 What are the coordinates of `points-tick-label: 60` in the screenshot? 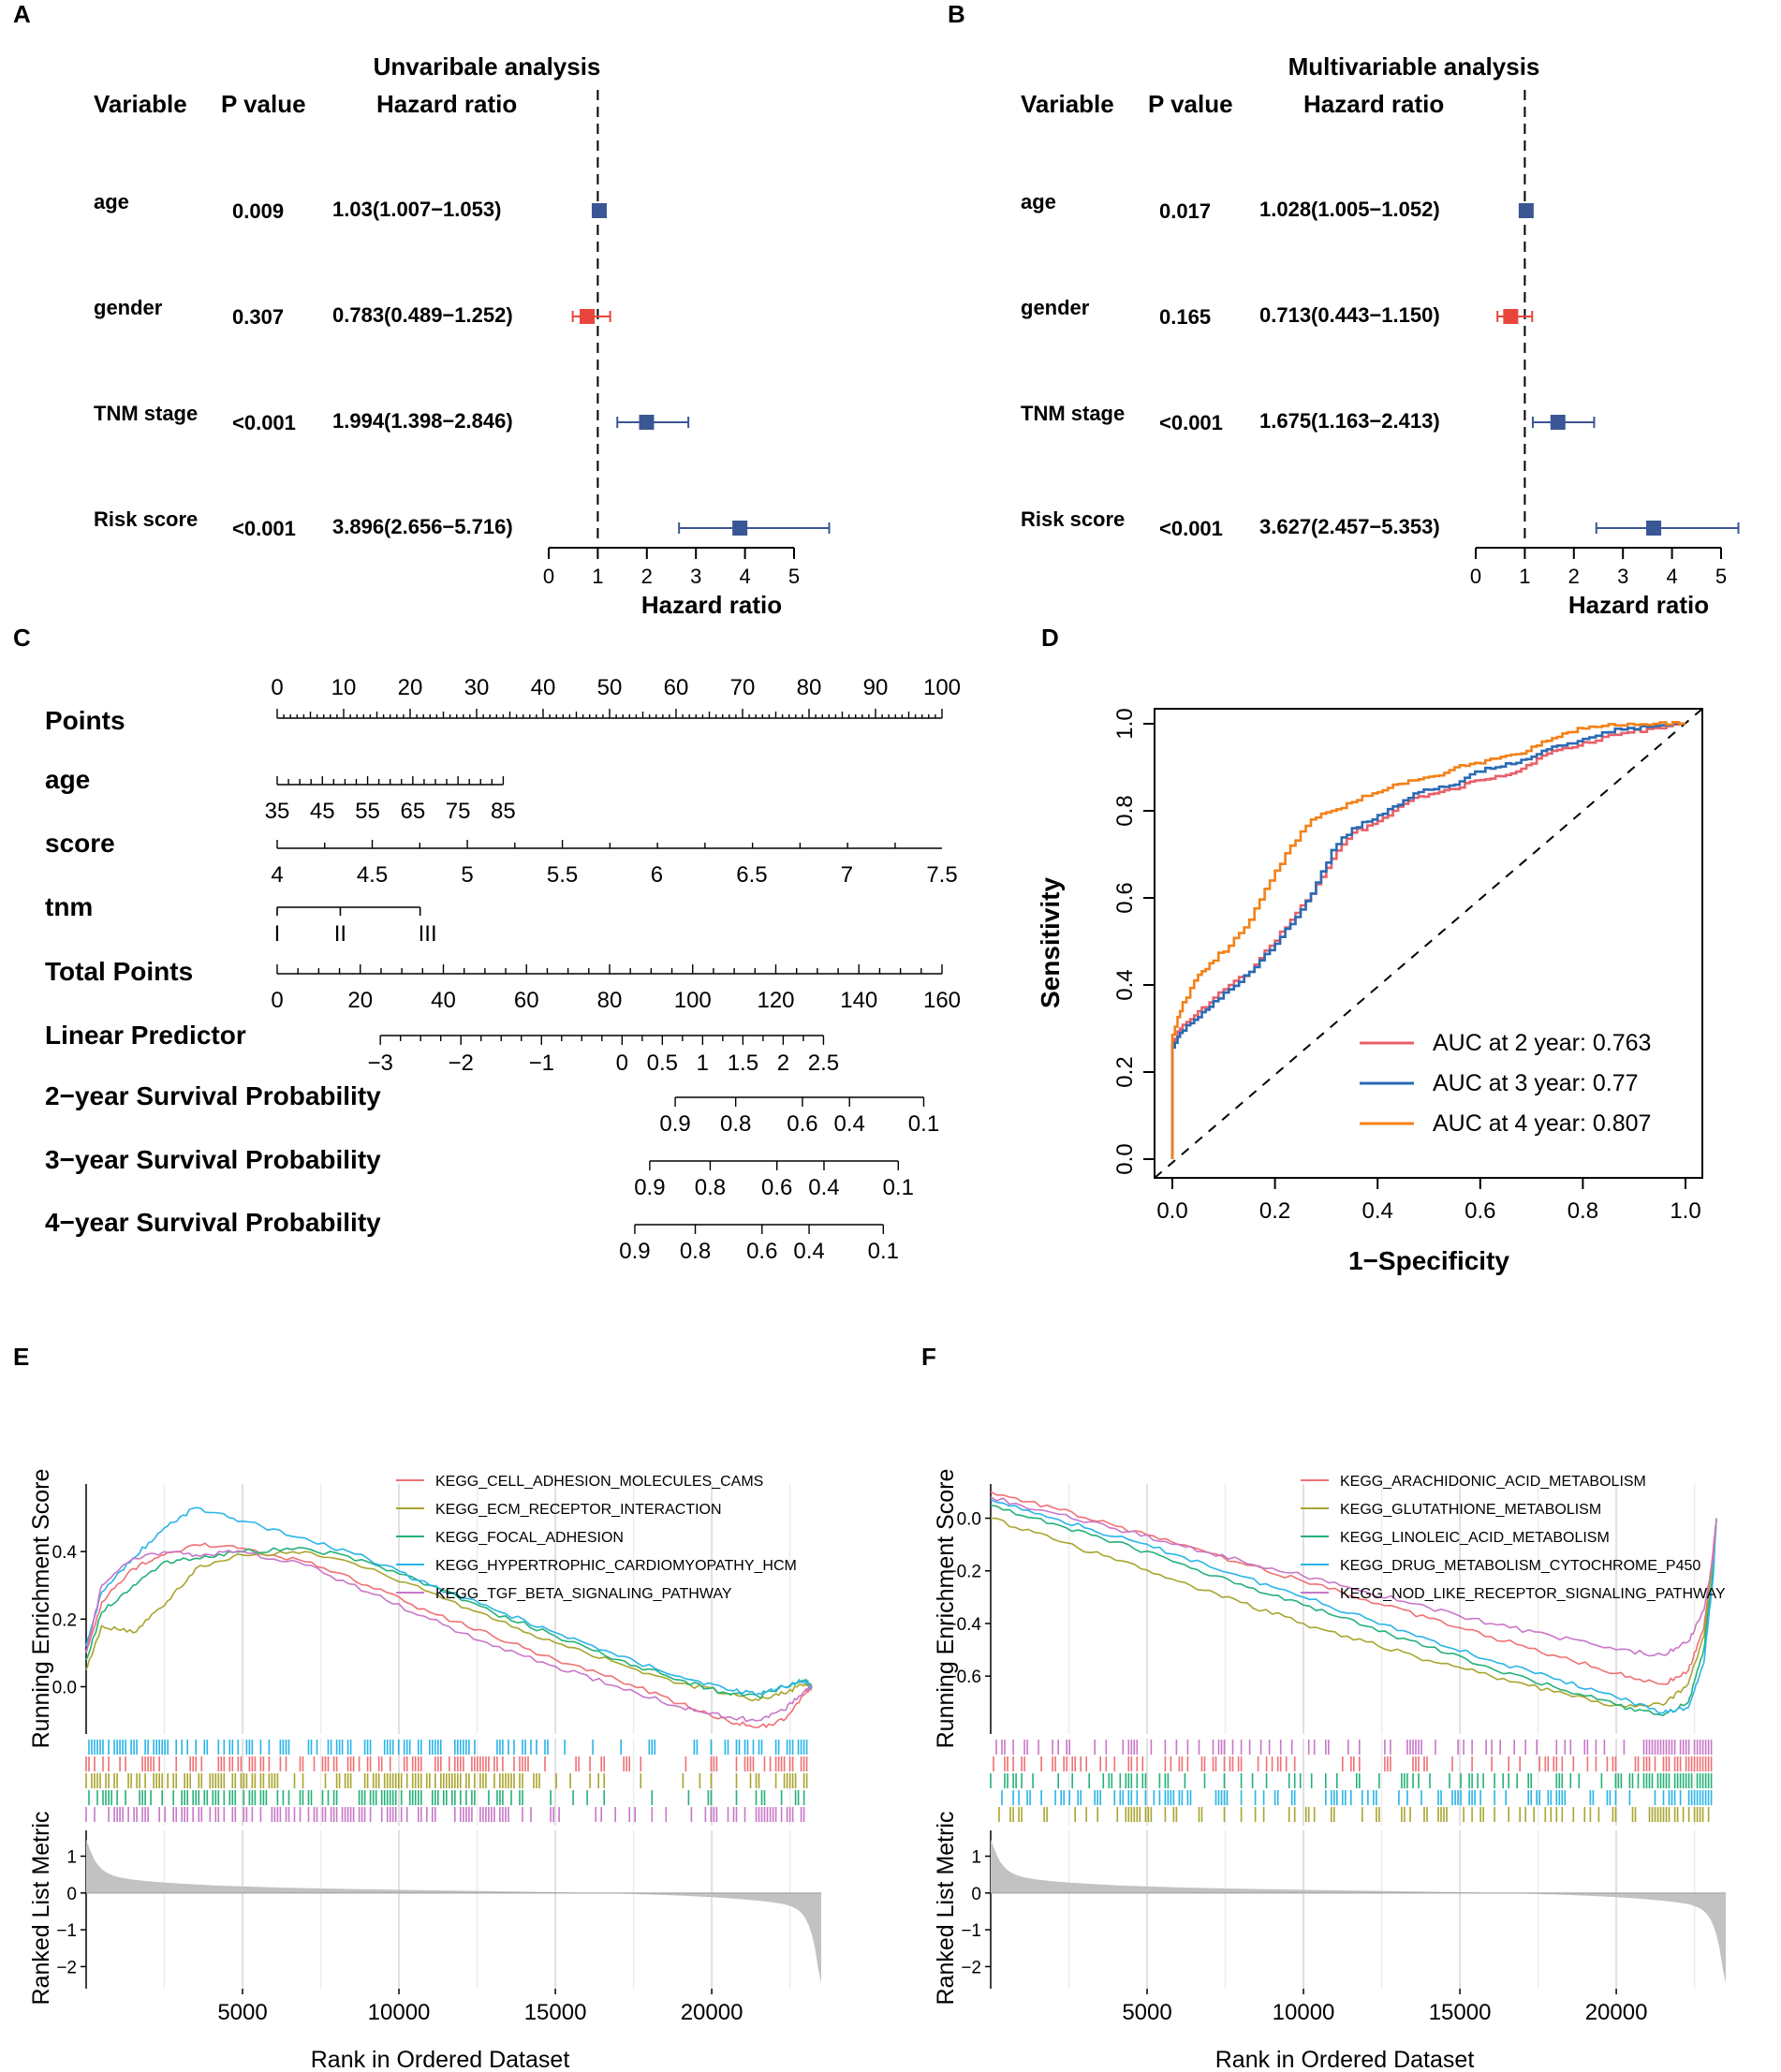 It's located at (676, 687).